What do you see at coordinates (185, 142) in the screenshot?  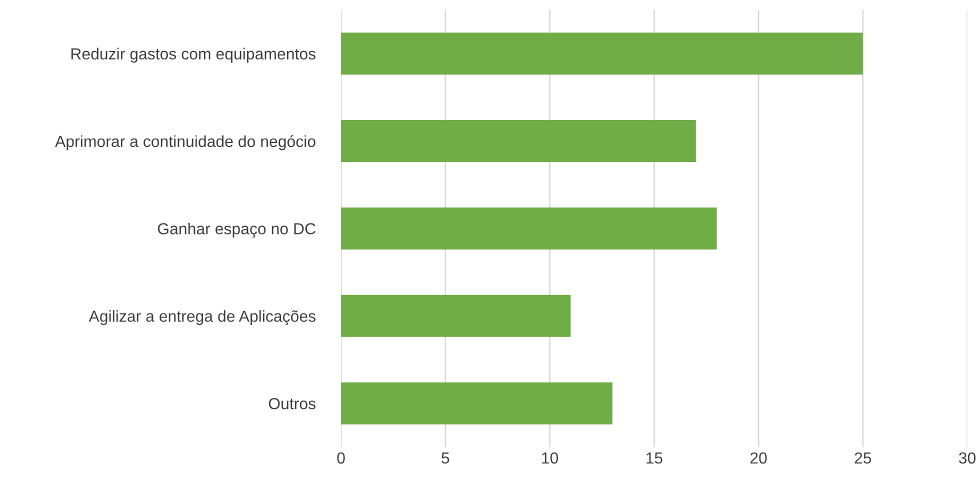 I see `y-tick-label: Aprimorar a continuidade do negócio` at bounding box center [185, 142].